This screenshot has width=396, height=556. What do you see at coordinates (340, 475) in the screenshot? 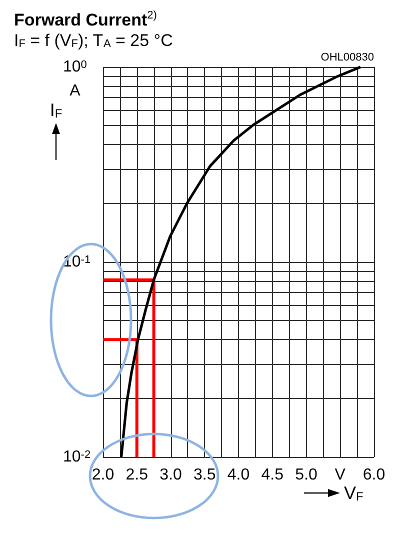
I see `x-tick-label: V` at bounding box center [340, 475].